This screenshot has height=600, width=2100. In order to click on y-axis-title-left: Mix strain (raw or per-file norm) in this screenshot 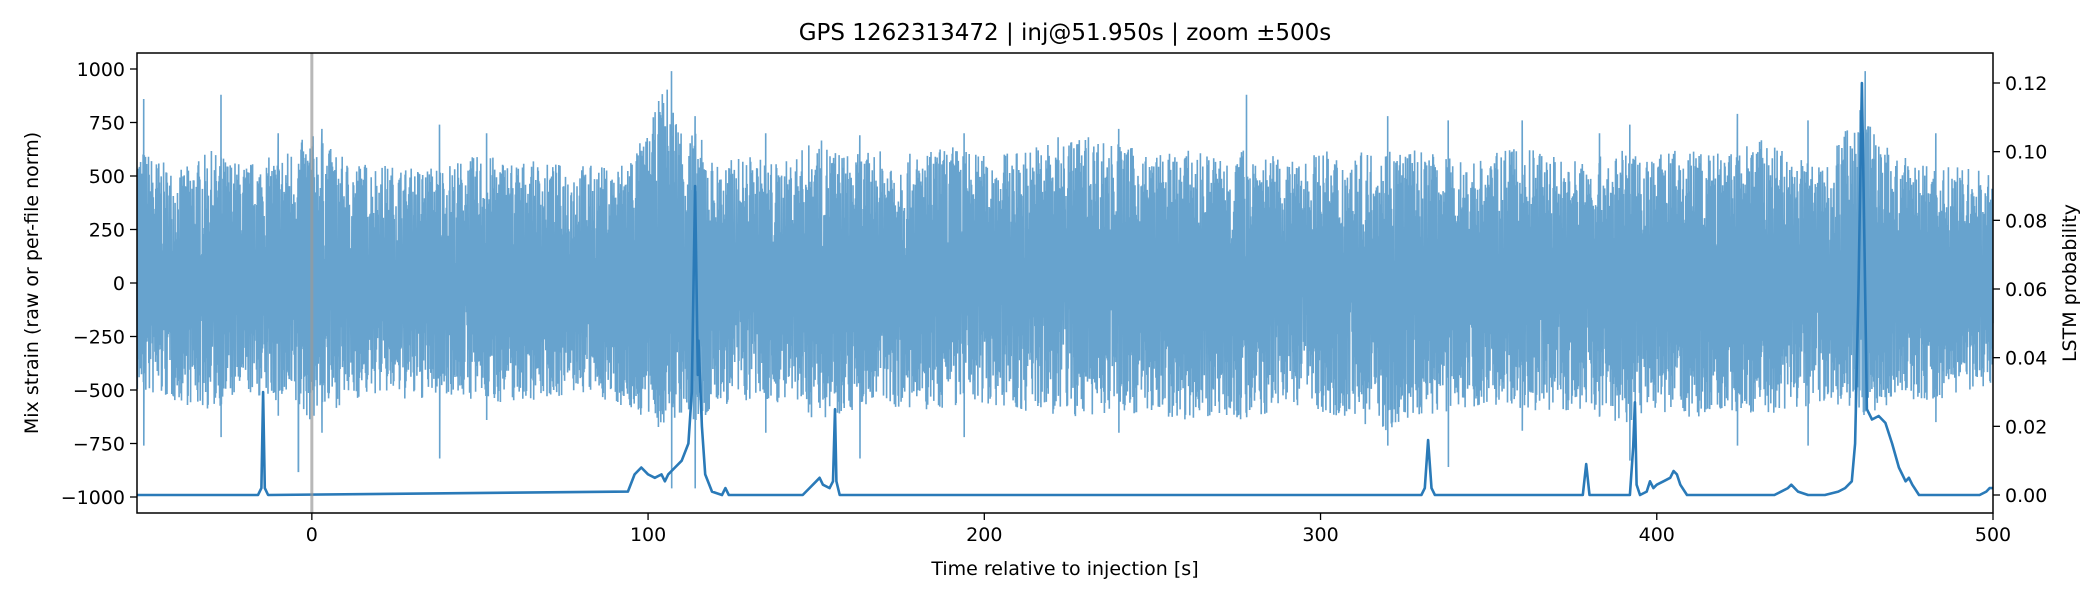, I will do `click(32, 283)`.